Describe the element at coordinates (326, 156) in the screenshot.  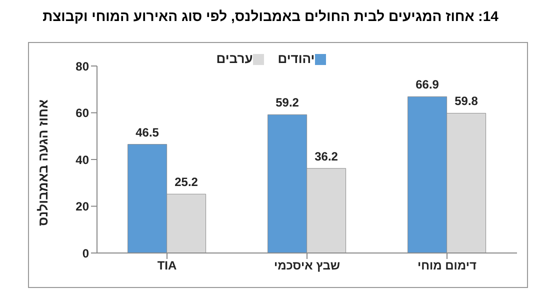
I see `data-label: 36.2` at that location.